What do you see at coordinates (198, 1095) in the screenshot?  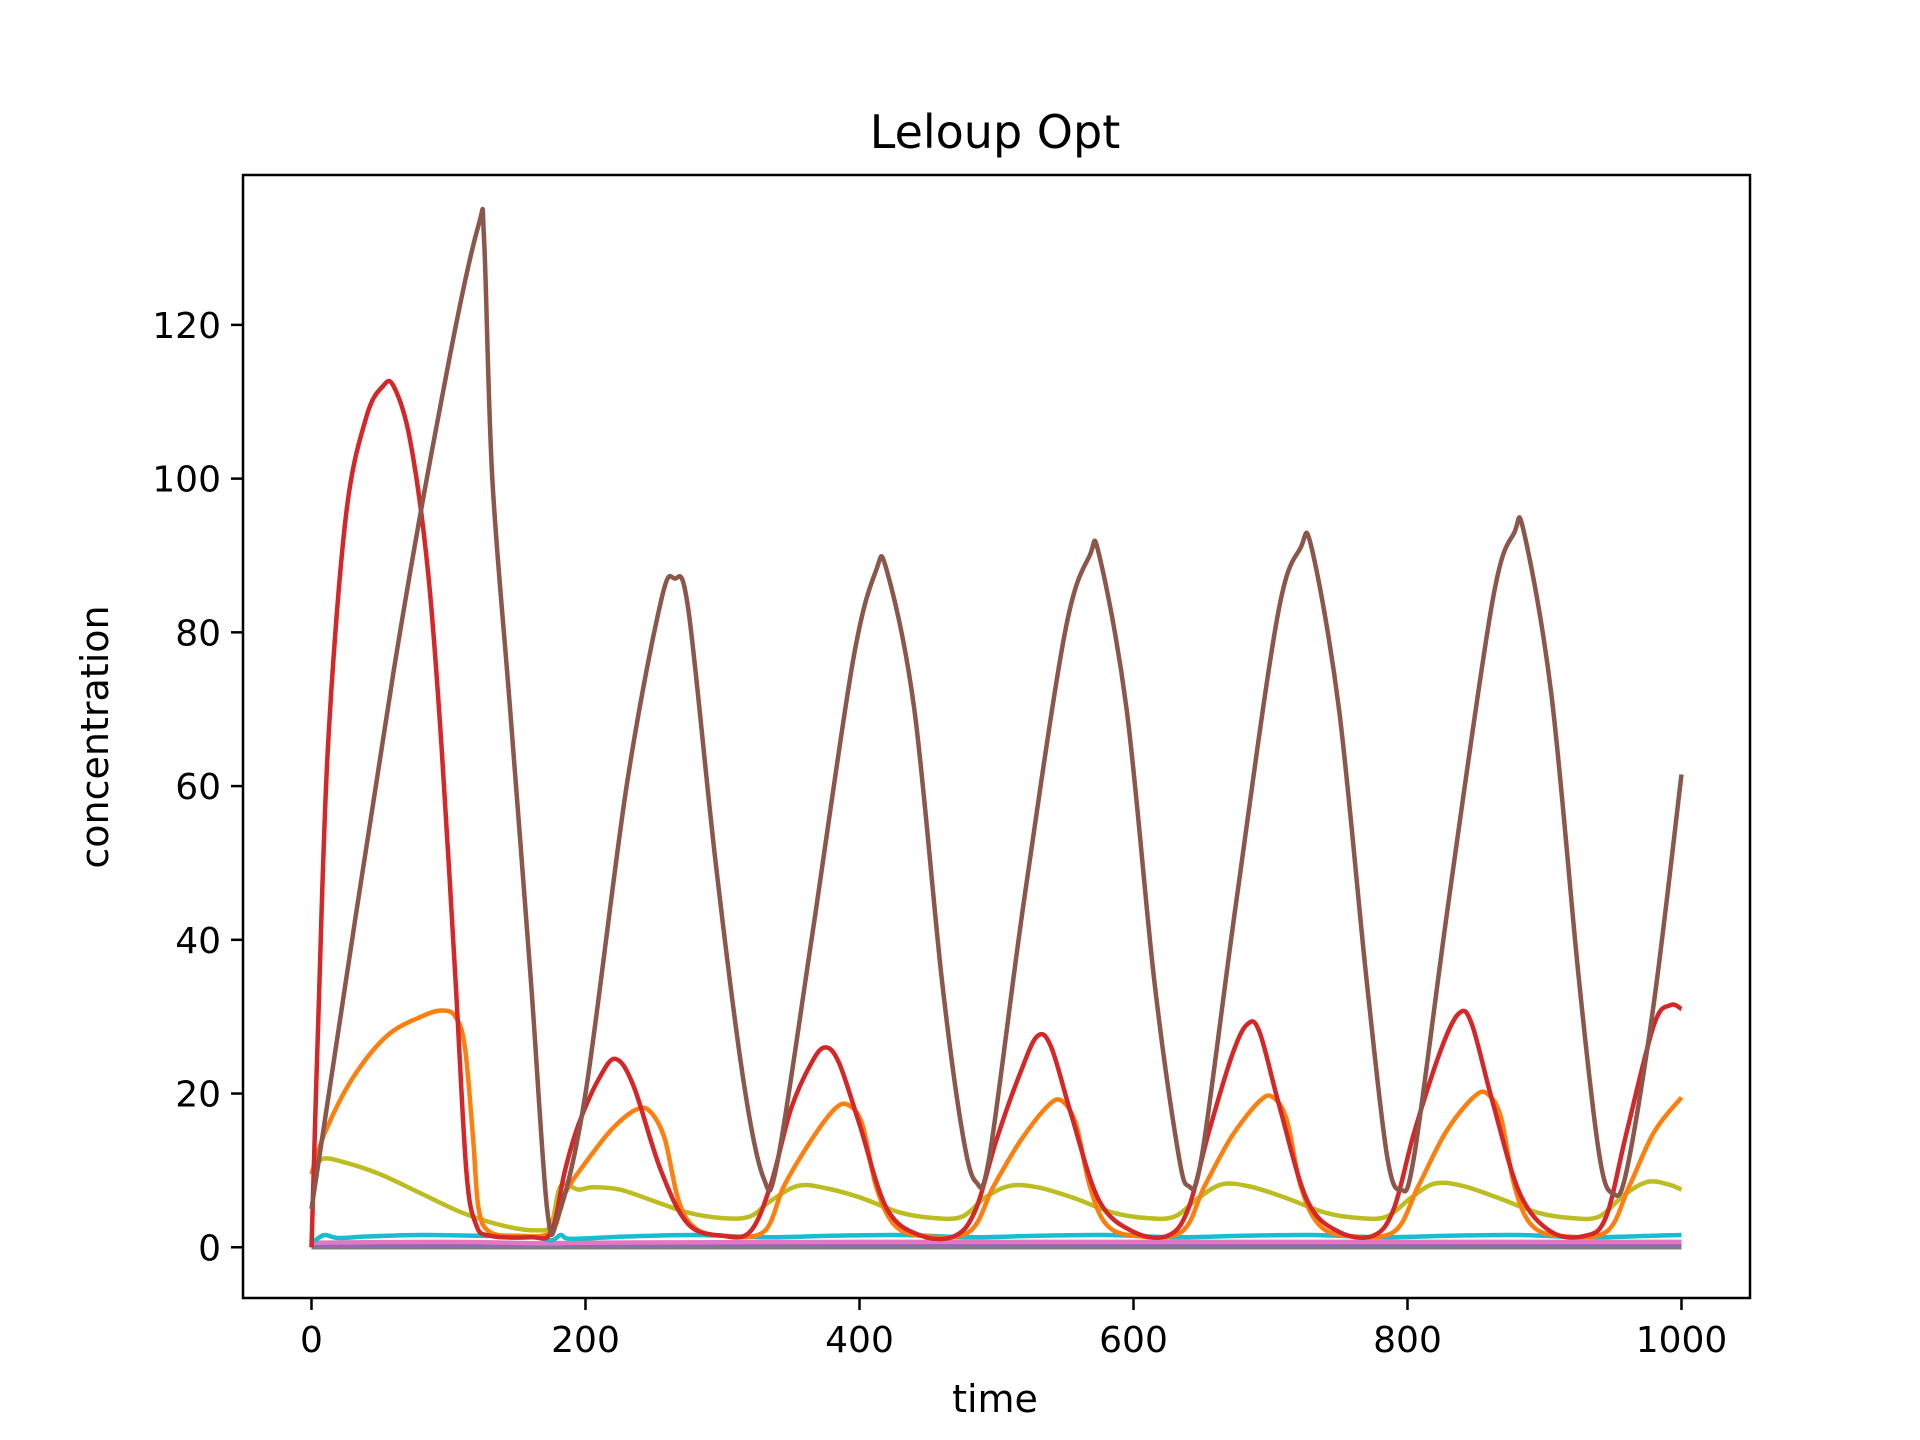 I see `y-tick-label: 20` at bounding box center [198, 1095].